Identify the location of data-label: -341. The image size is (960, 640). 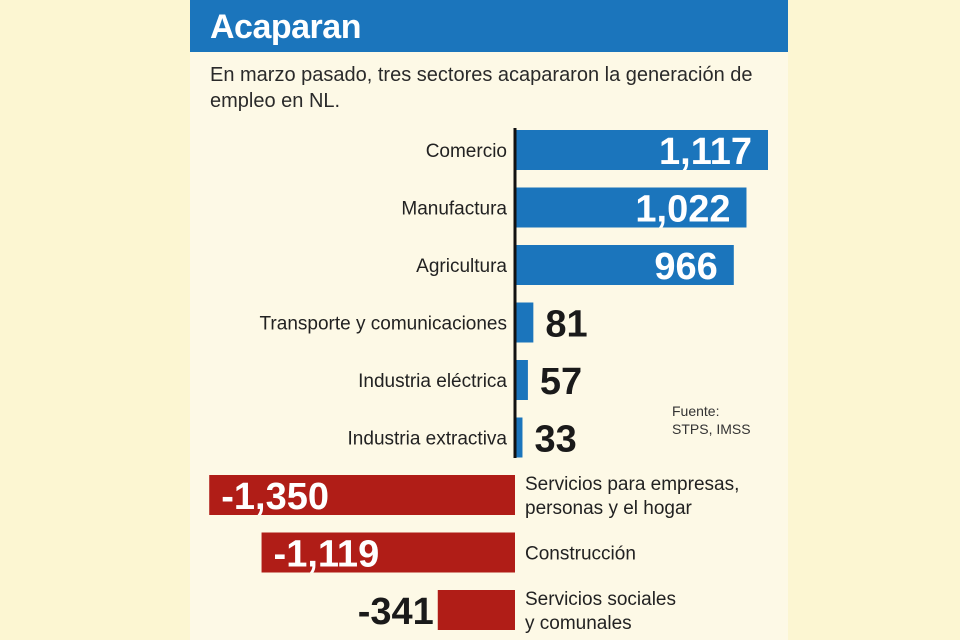
(396, 612).